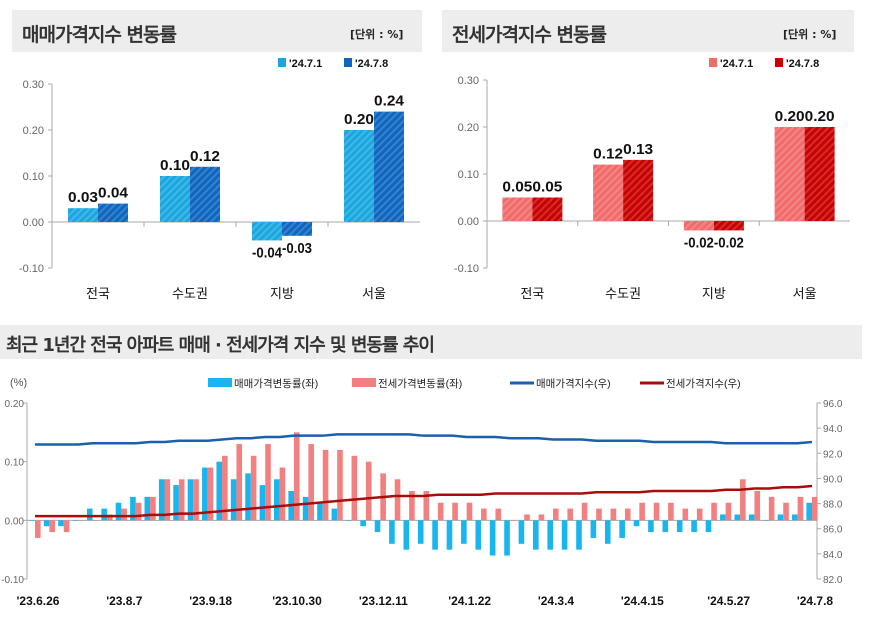 This screenshot has height=632, width=873. What do you see at coordinates (297, 248) in the screenshot?
I see `data-label: -0.03` at bounding box center [297, 248].